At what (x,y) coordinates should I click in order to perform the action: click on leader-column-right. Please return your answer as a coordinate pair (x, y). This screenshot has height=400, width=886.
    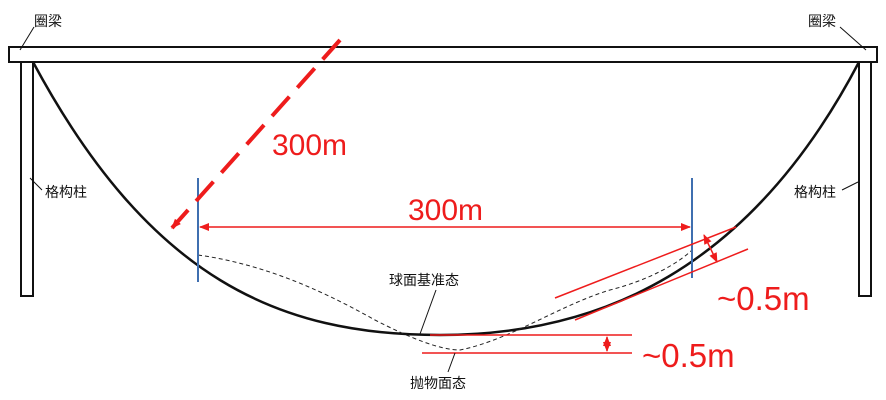
    Looking at the image, I should click on (850, 186).